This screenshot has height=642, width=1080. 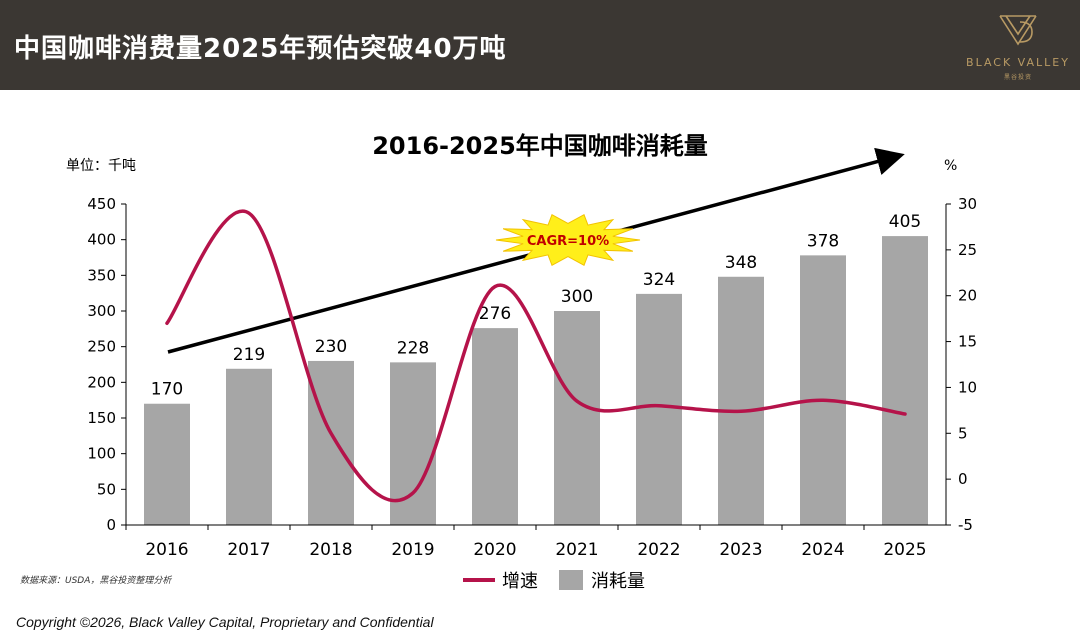 What do you see at coordinates (331, 442) in the screenshot?
I see `bar-2018` at bounding box center [331, 442].